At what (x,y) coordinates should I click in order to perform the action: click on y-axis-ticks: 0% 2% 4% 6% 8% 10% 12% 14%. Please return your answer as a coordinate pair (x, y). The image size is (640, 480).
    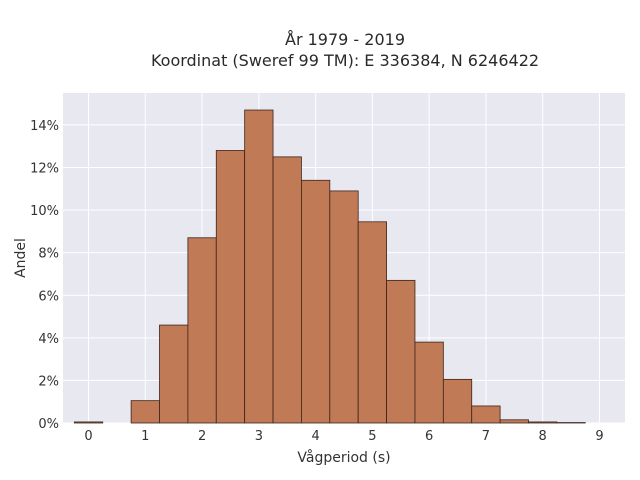
    Looking at the image, I should click on (44, 275).